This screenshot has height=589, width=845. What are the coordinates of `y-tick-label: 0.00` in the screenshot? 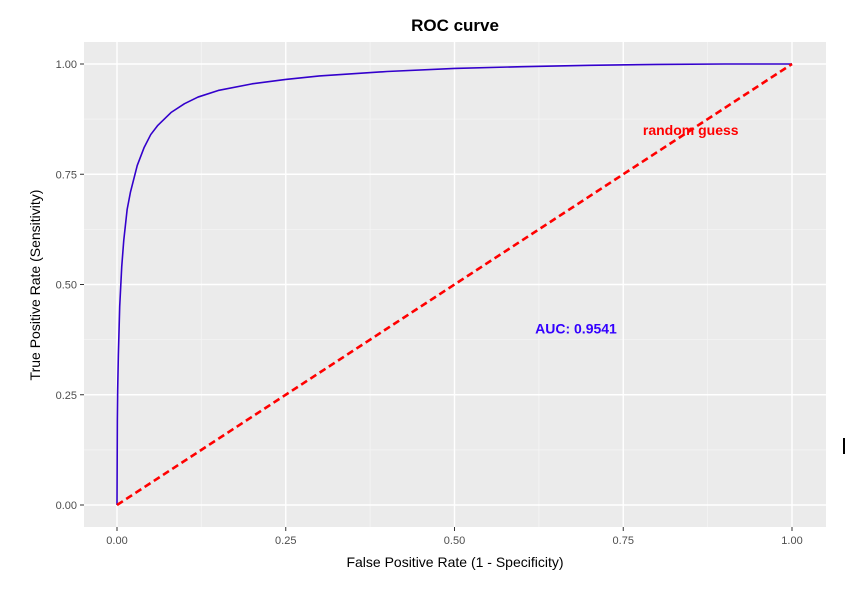 It's located at (66, 506).